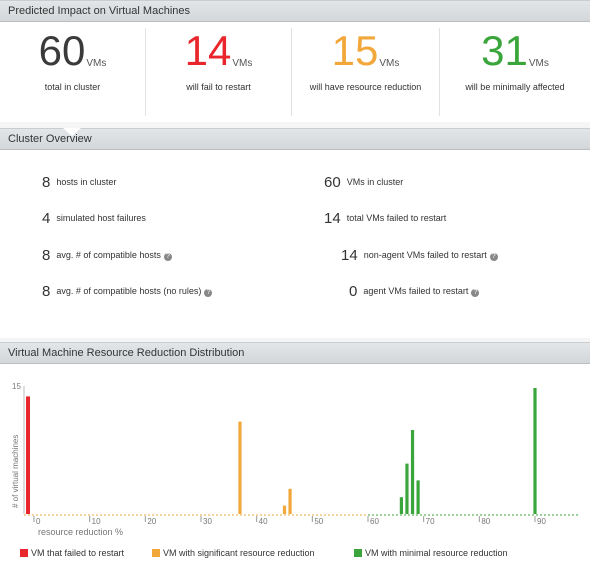 Image resolution: width=590 pixels, height=577 pixels. I want to click on impact-total: 60VMs total in cluster, so click(72, 70).